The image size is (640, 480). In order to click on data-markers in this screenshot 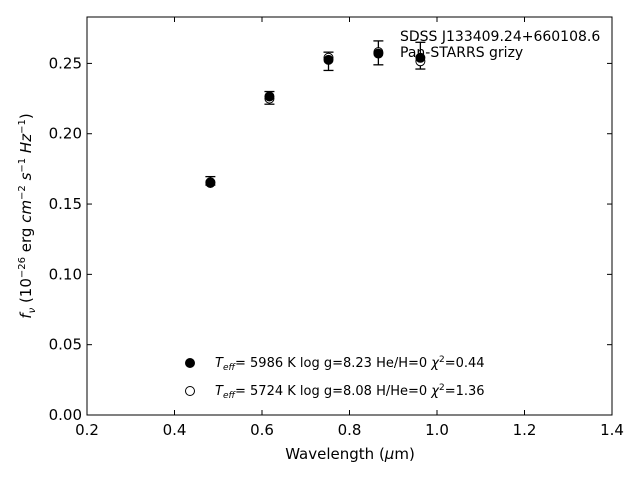, I will do `click(315, 117)`.